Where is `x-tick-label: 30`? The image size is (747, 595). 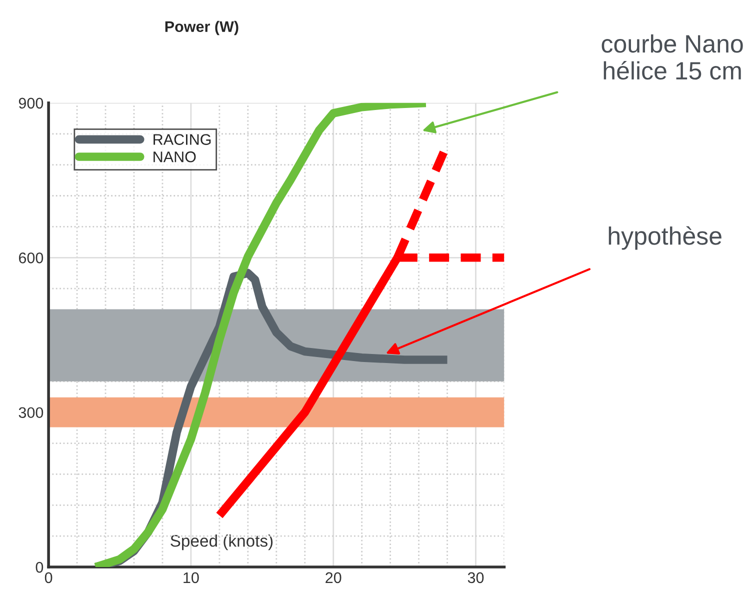 x-tick-label: 30 is located at coordinates (476, 578).